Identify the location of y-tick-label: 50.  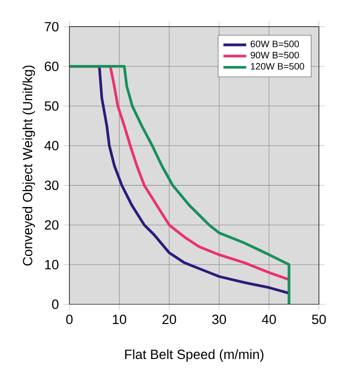
(51, 106).